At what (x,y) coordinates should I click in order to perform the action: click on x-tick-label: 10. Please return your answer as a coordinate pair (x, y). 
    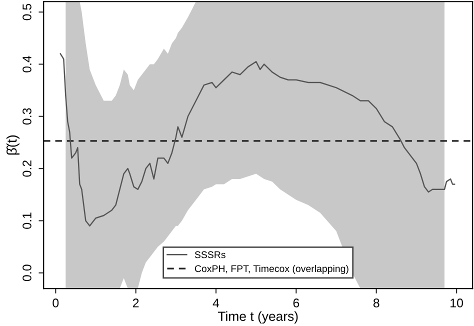
    Looking at the image, I should click on (457, 303).